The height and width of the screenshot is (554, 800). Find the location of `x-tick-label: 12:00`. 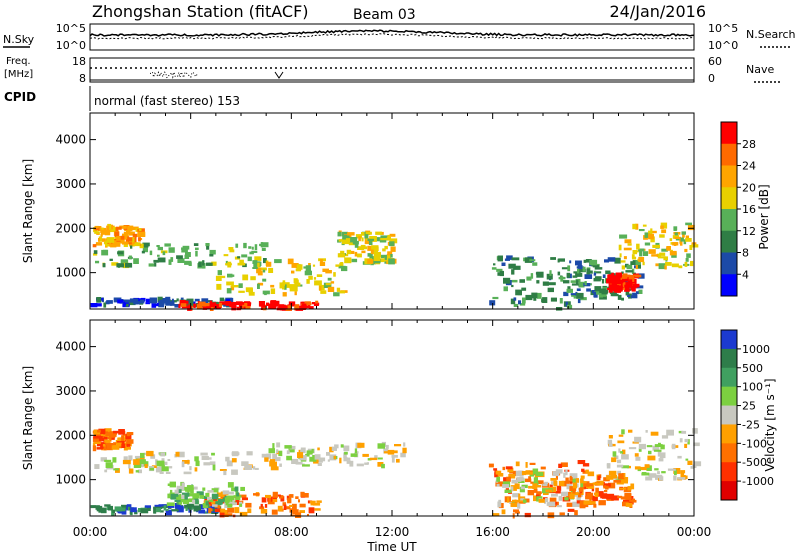

x-tick-label: 12:00 is located at coordinates (392, 532).